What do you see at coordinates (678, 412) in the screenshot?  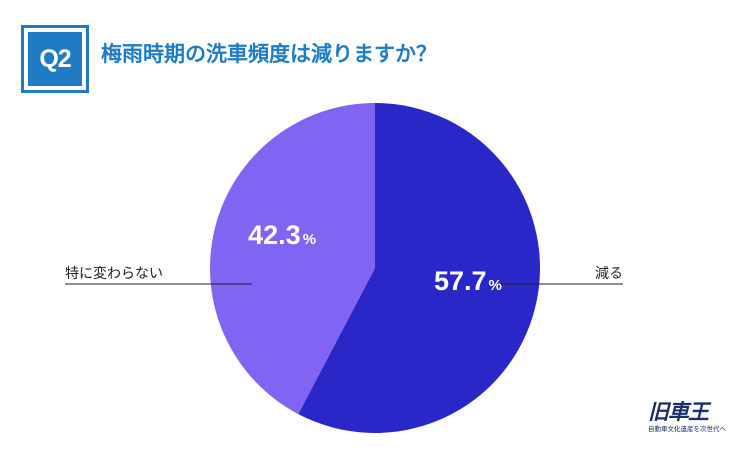 I see `brand-logo-mark: 旧車王` at bounding box center [678, 412].